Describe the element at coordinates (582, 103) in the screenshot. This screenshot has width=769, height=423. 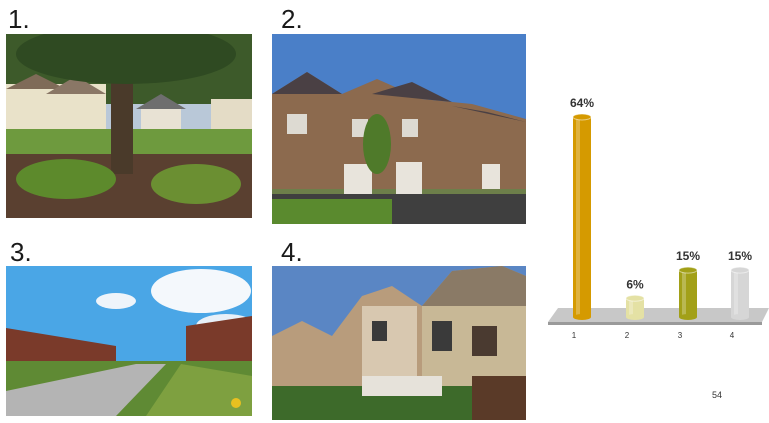
I see `data-label-1: 64%` at that location.